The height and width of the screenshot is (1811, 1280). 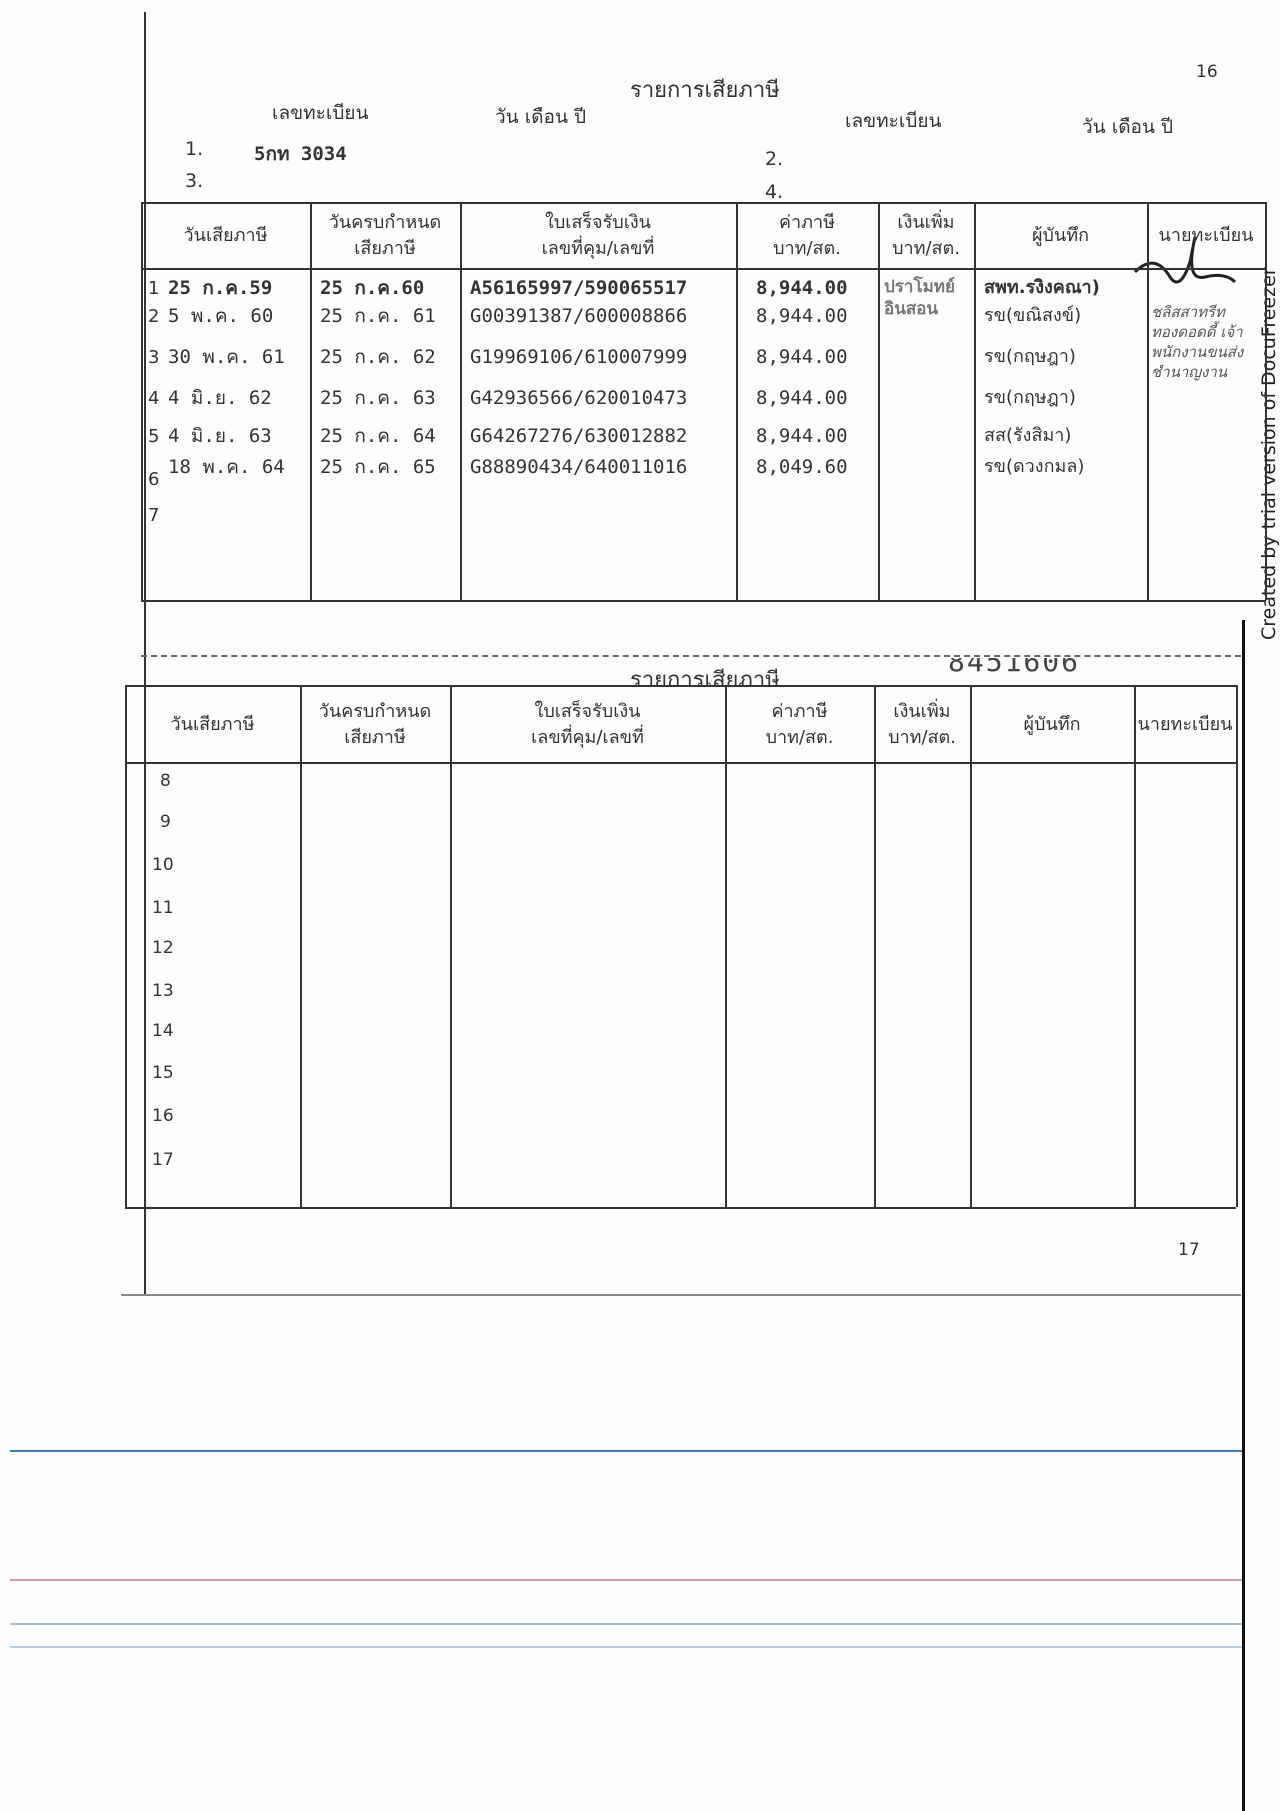 I want to click on column-header: เงินเพิ่ม บาท/สต., so click(x=922, y=724).